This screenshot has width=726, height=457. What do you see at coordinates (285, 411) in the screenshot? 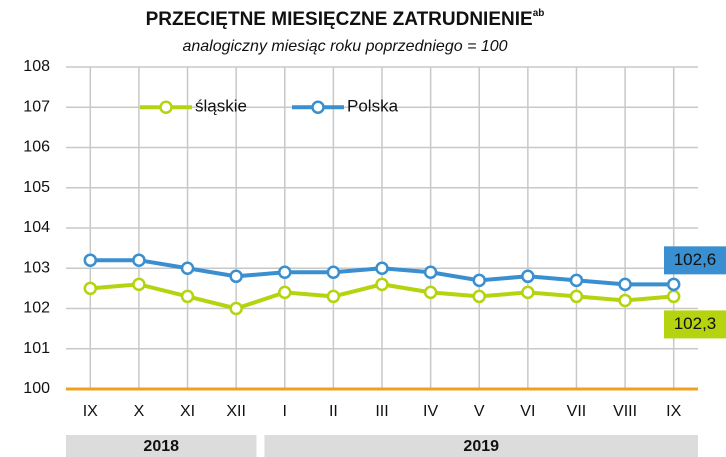
I see `x-tick-label: I` at bounding box center [285, 411].